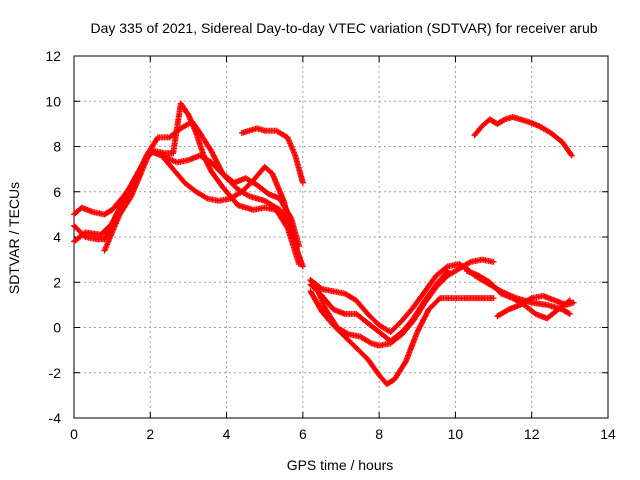 The width and height of the screenshot is (640, 480). Describe the element at coordinates (57, 328) in the screenshot. I see `y-tick-label: 0` at that location.